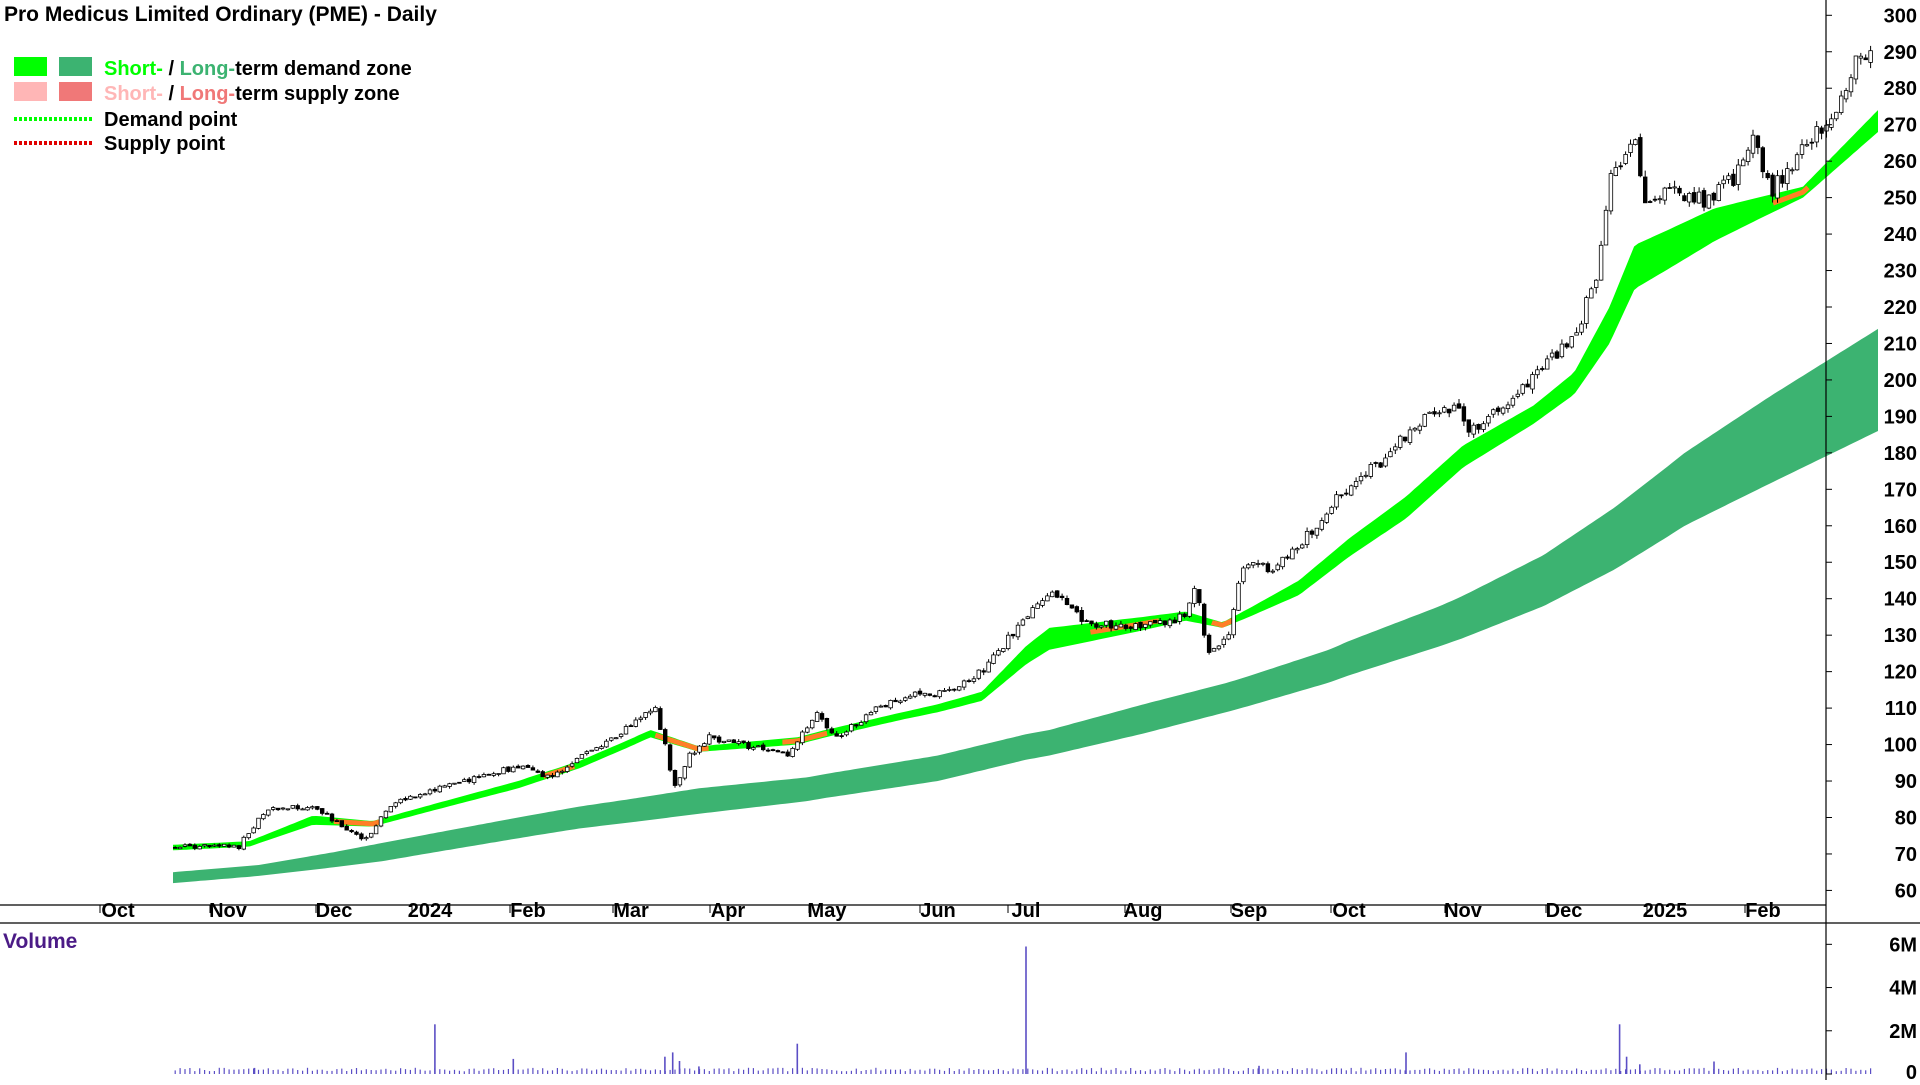 This screenshot has height=1085, width=1920. Describe the element at coordinates (133, 94) in the screenshot. I see `legend-supply-short: Short-` at that location.